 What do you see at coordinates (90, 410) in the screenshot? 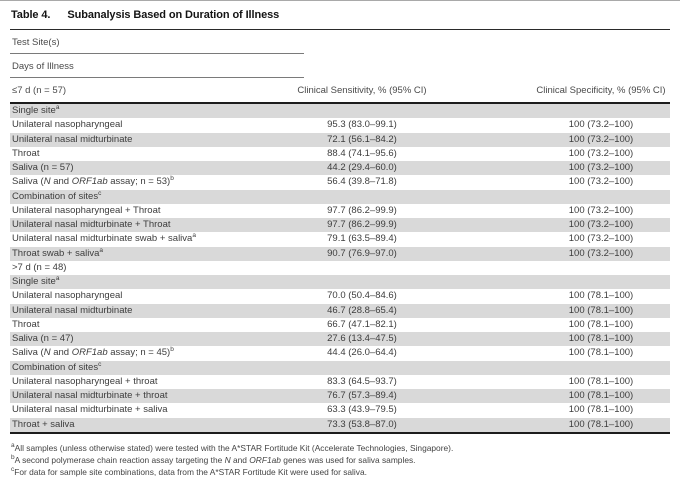
I see `row-label: Unilateral nasal midturbinate + saliva` at bounding box center [90, 410].